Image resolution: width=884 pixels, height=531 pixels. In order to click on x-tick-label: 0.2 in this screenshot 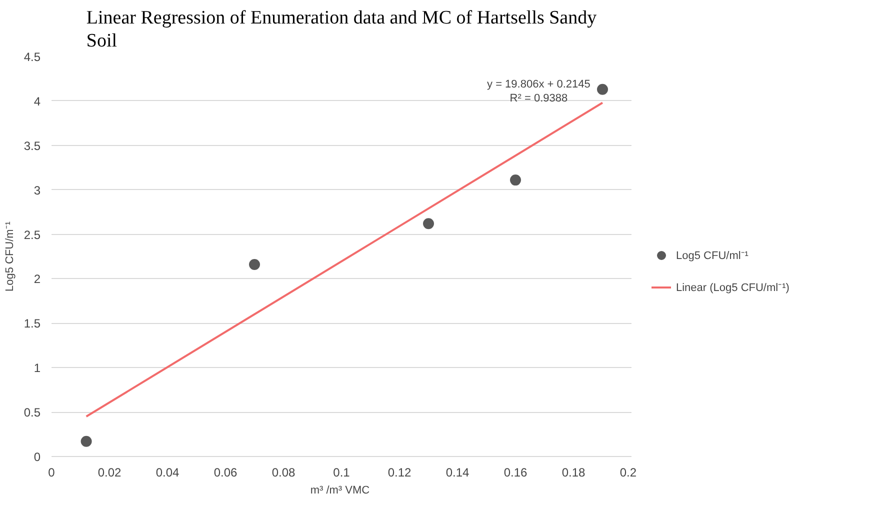, I will do `click(628, 473)`.